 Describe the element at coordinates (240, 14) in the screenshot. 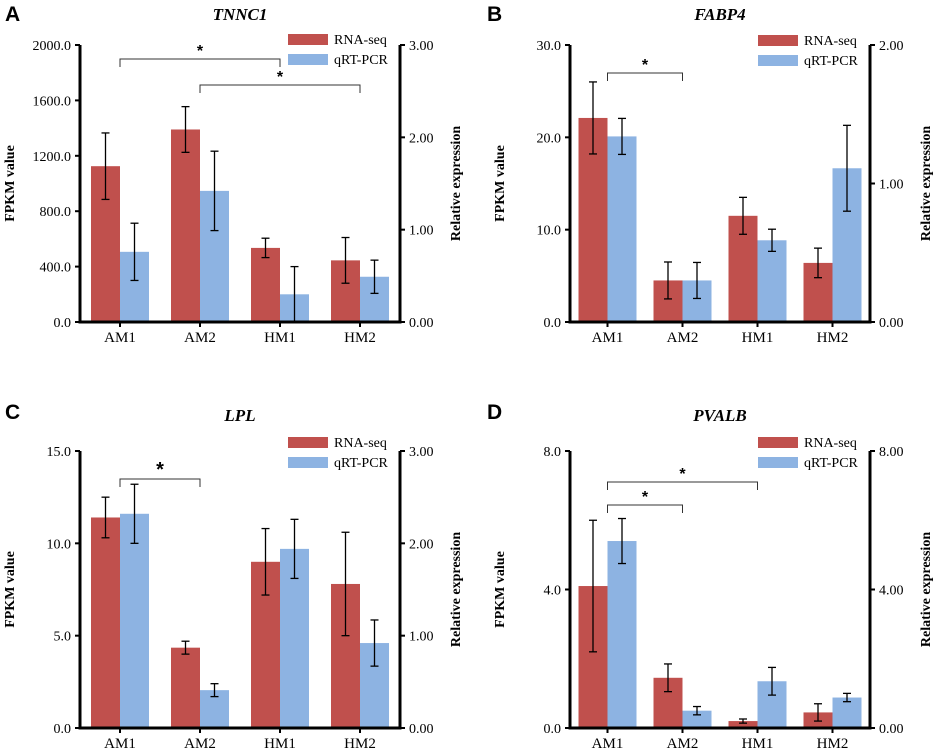

I see `chart-title: TNNC1` at that location.